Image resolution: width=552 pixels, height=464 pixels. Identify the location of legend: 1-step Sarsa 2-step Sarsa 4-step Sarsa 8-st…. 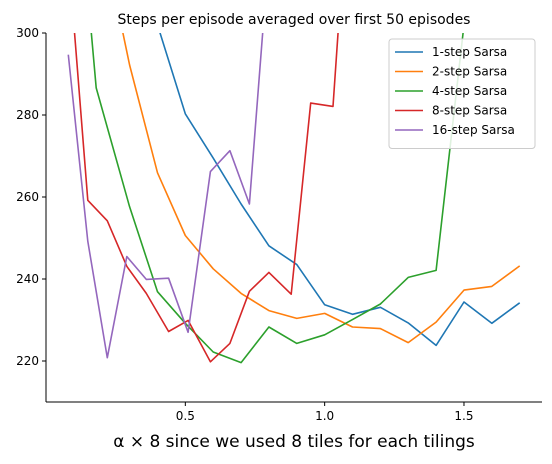
(462, 93).